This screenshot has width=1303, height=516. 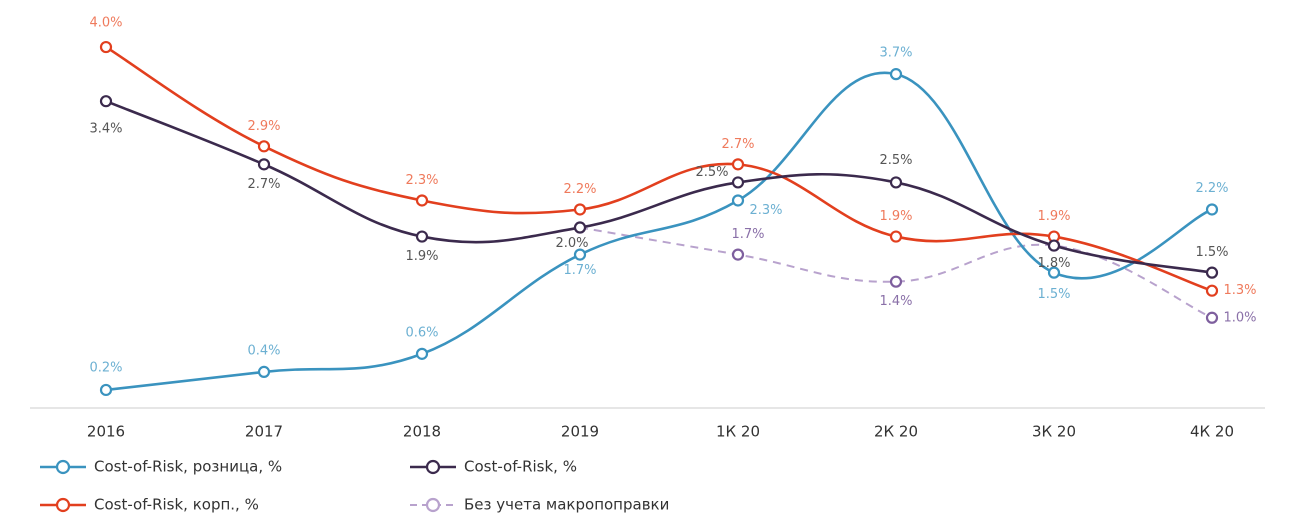 What do you see at coordinates (520, 467) in the screenshot?
I see `legend-label: Cost-of-Risk, %` at bounding box center [520, 467].